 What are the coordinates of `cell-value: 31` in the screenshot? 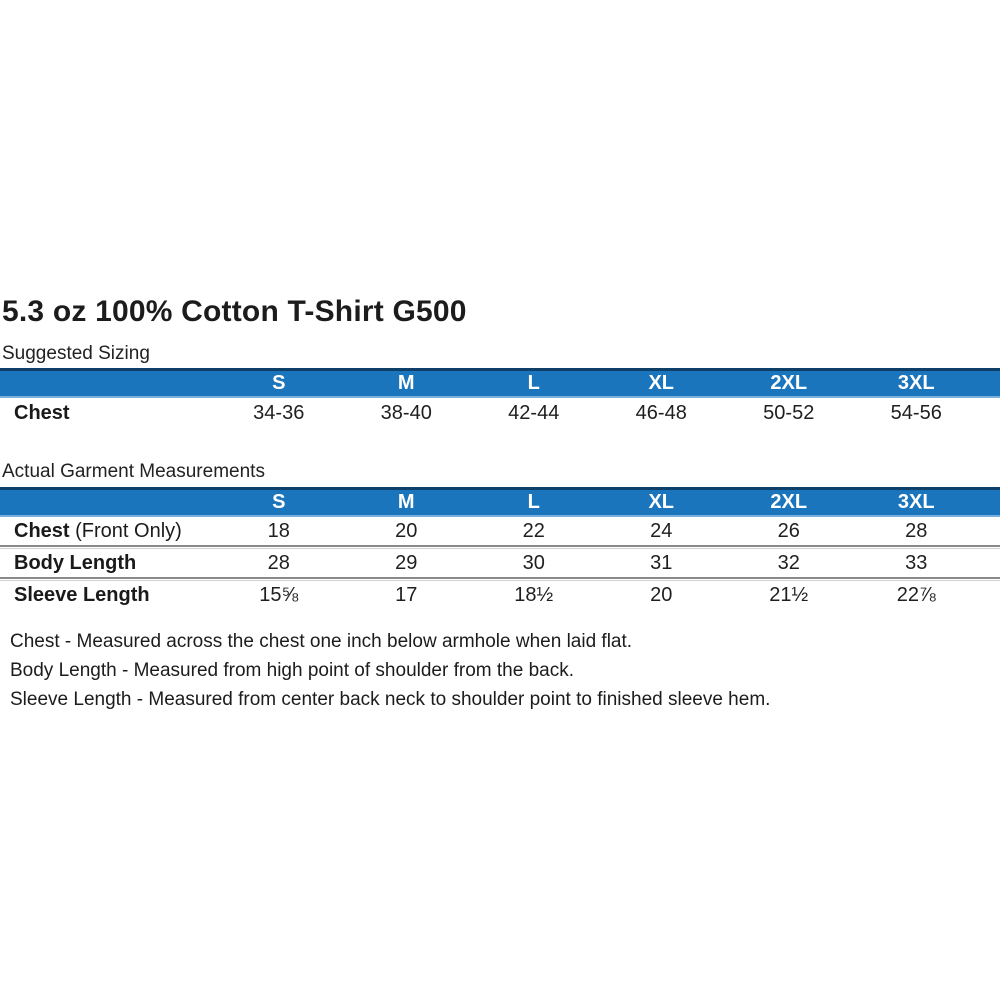 It's located at (661, 562).